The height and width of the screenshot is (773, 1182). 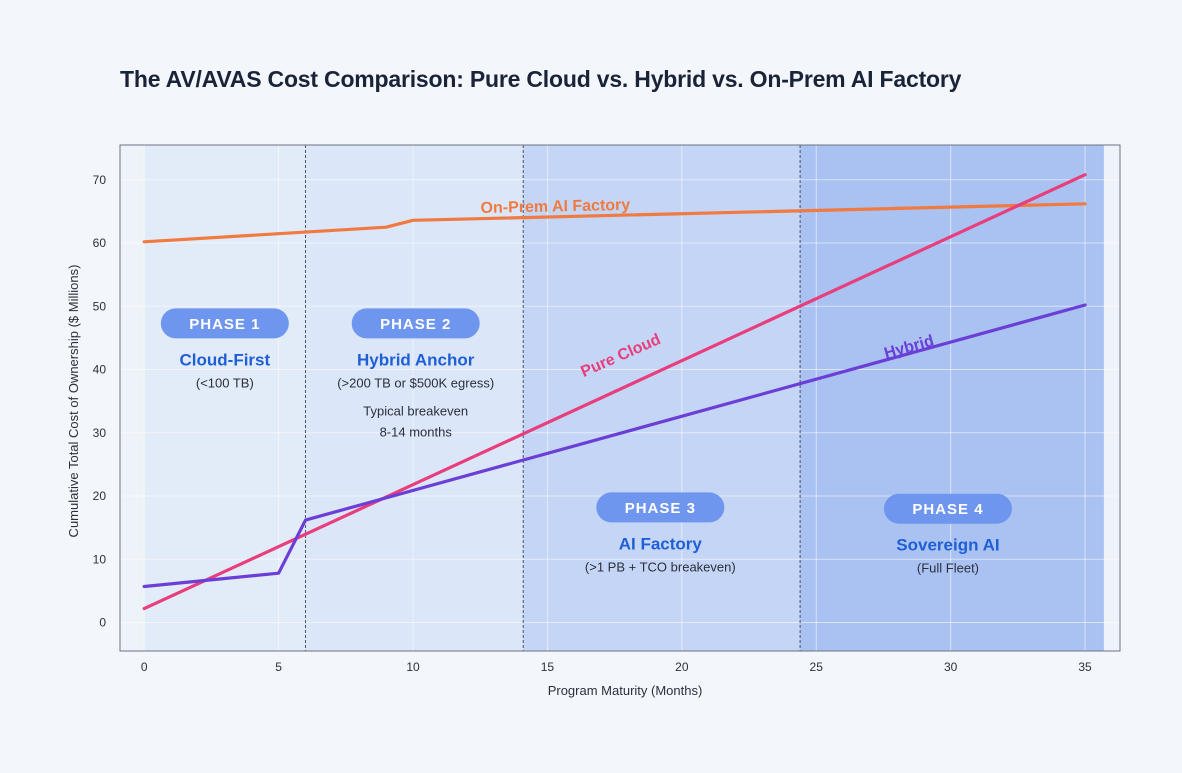 What do you see at coordinates (415, 382) in the screenshot?
I see `phase-subtitle-2-1: (>200 TB or $500K egress)` at bounding box center [415, 382].